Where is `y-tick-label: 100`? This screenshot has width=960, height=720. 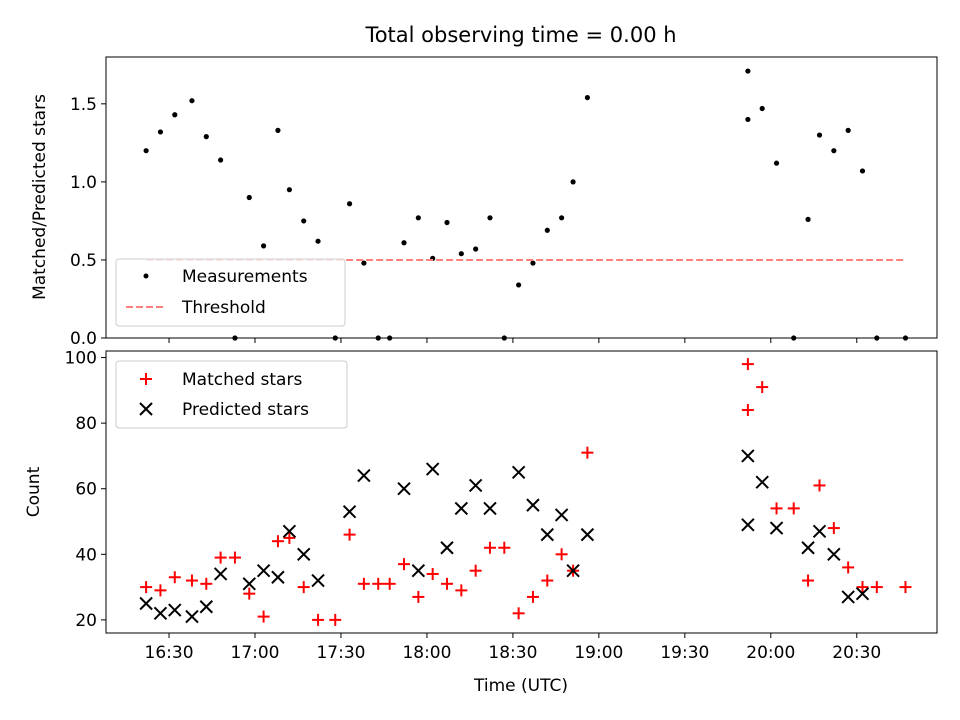
y-tick-label: 100 is located at coordinates (81, 359).